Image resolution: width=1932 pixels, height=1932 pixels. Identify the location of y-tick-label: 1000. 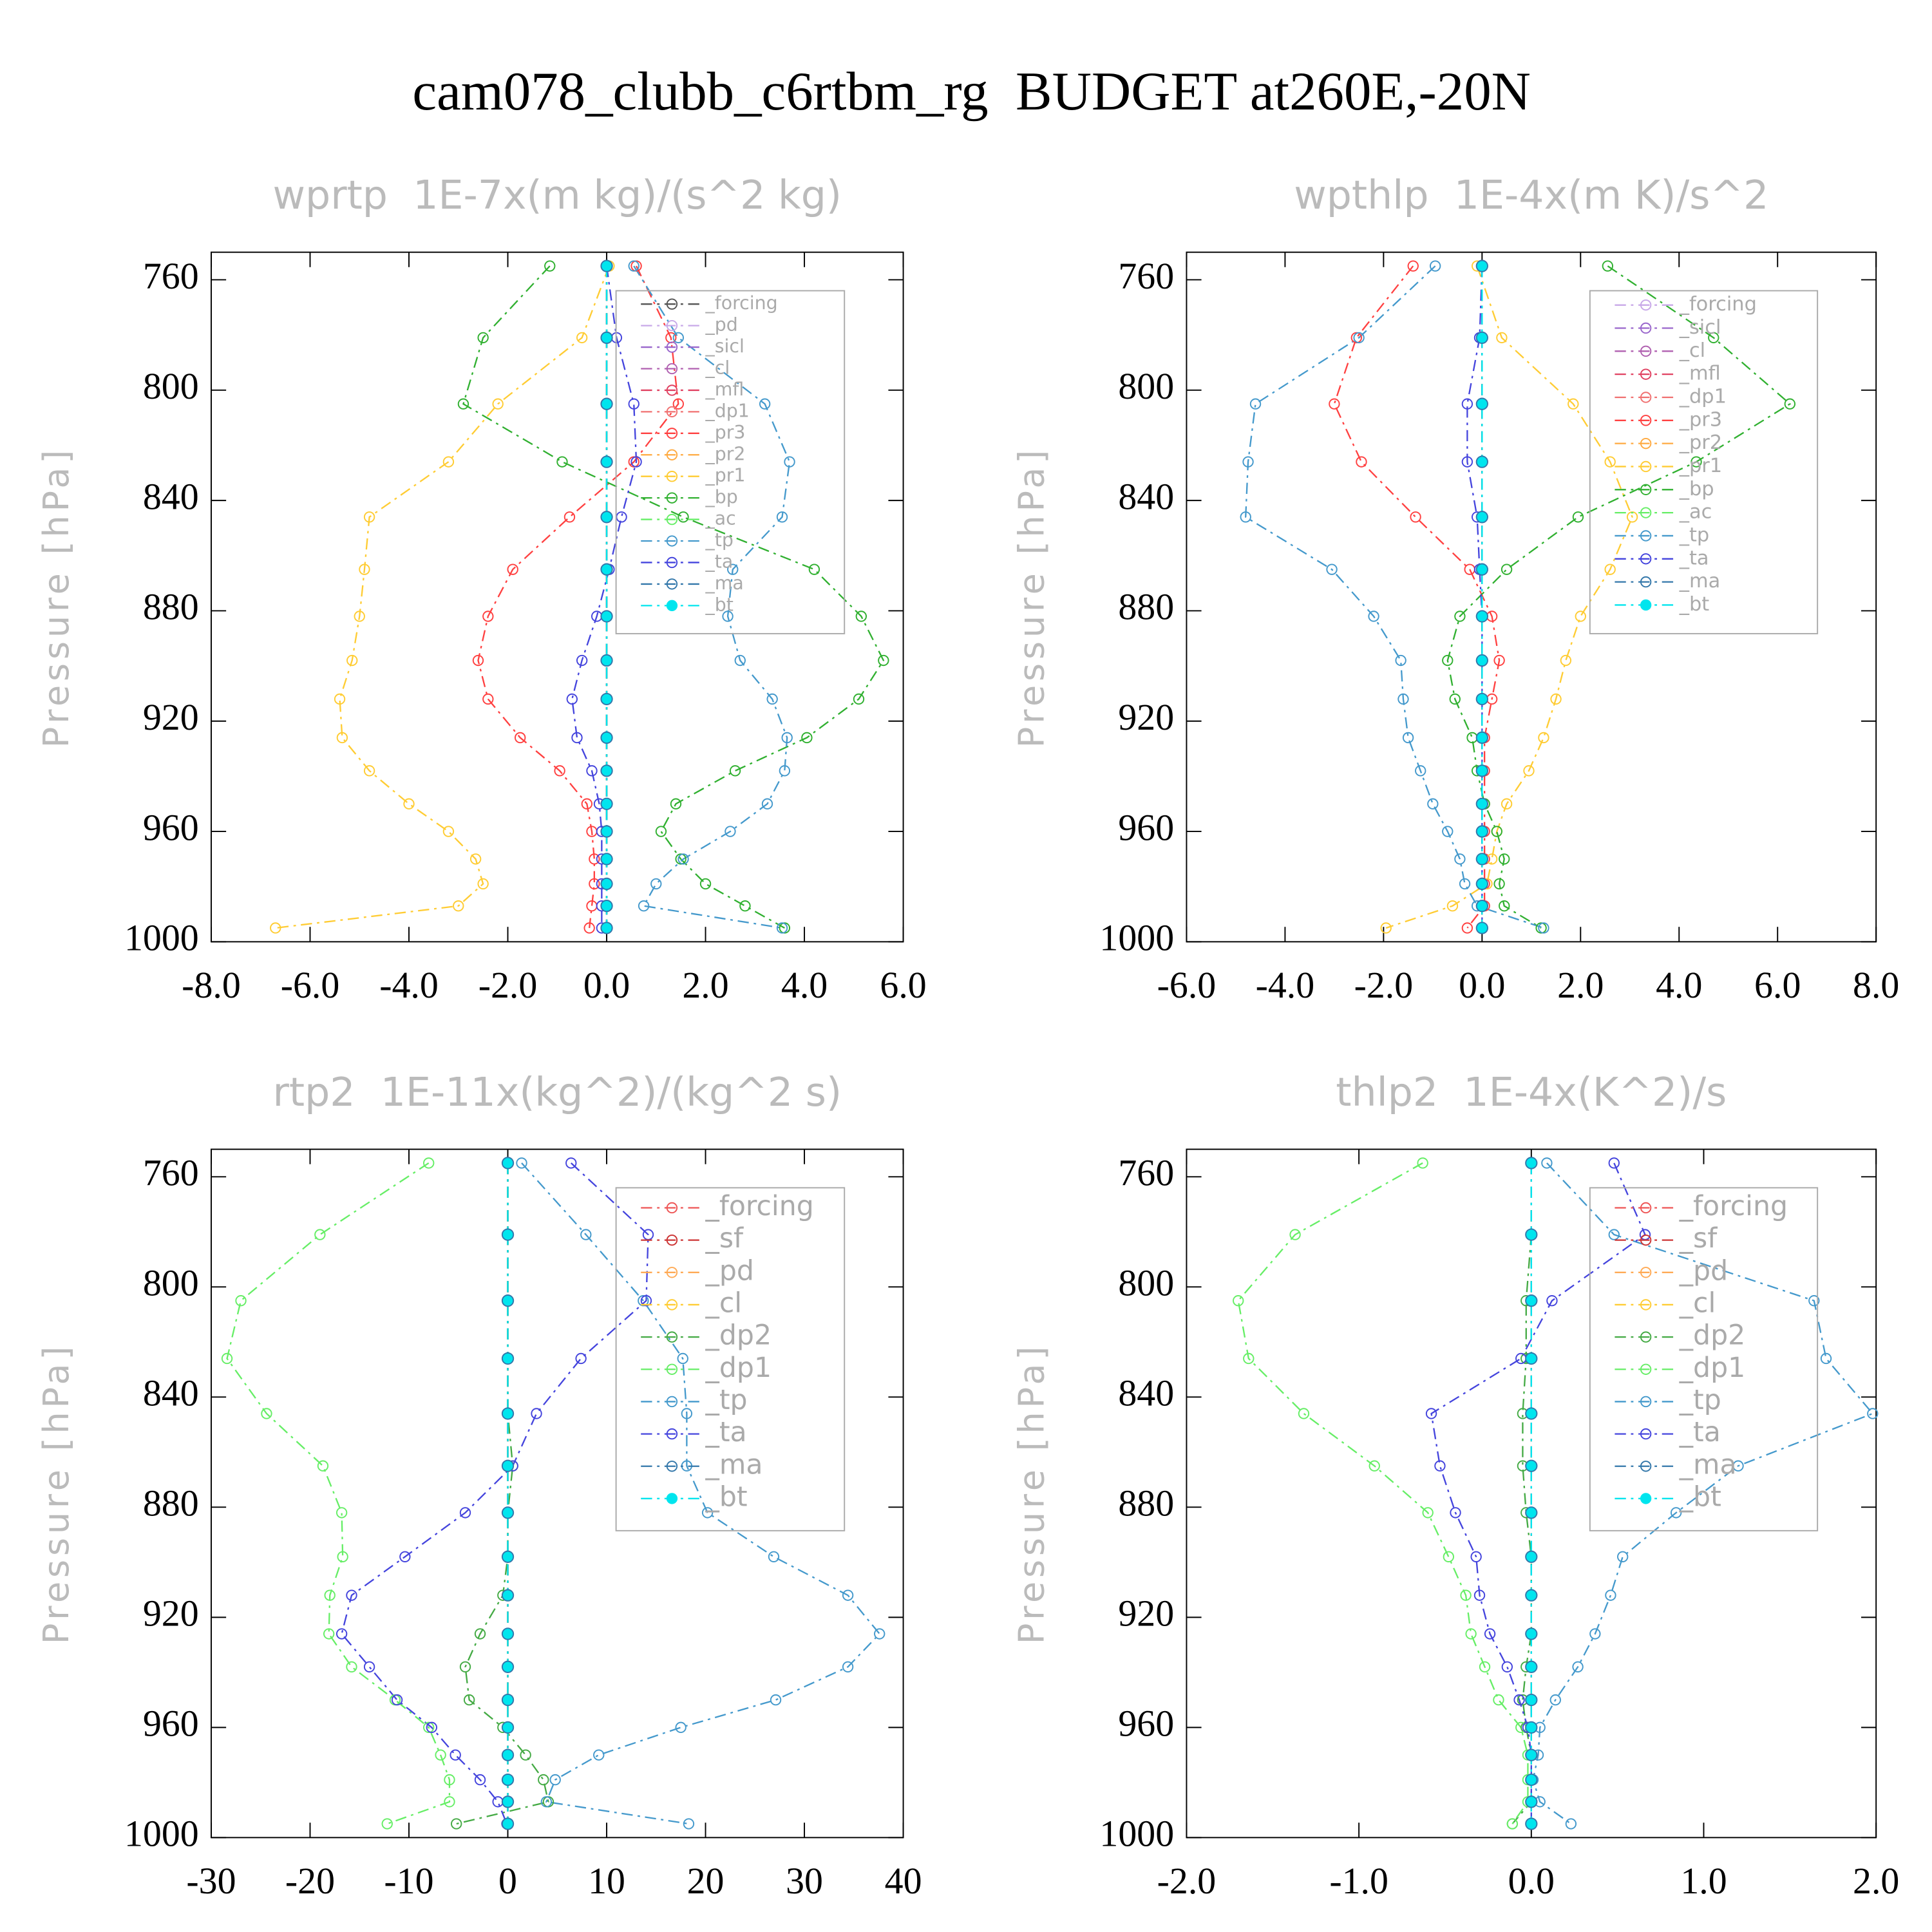
(161, 938).